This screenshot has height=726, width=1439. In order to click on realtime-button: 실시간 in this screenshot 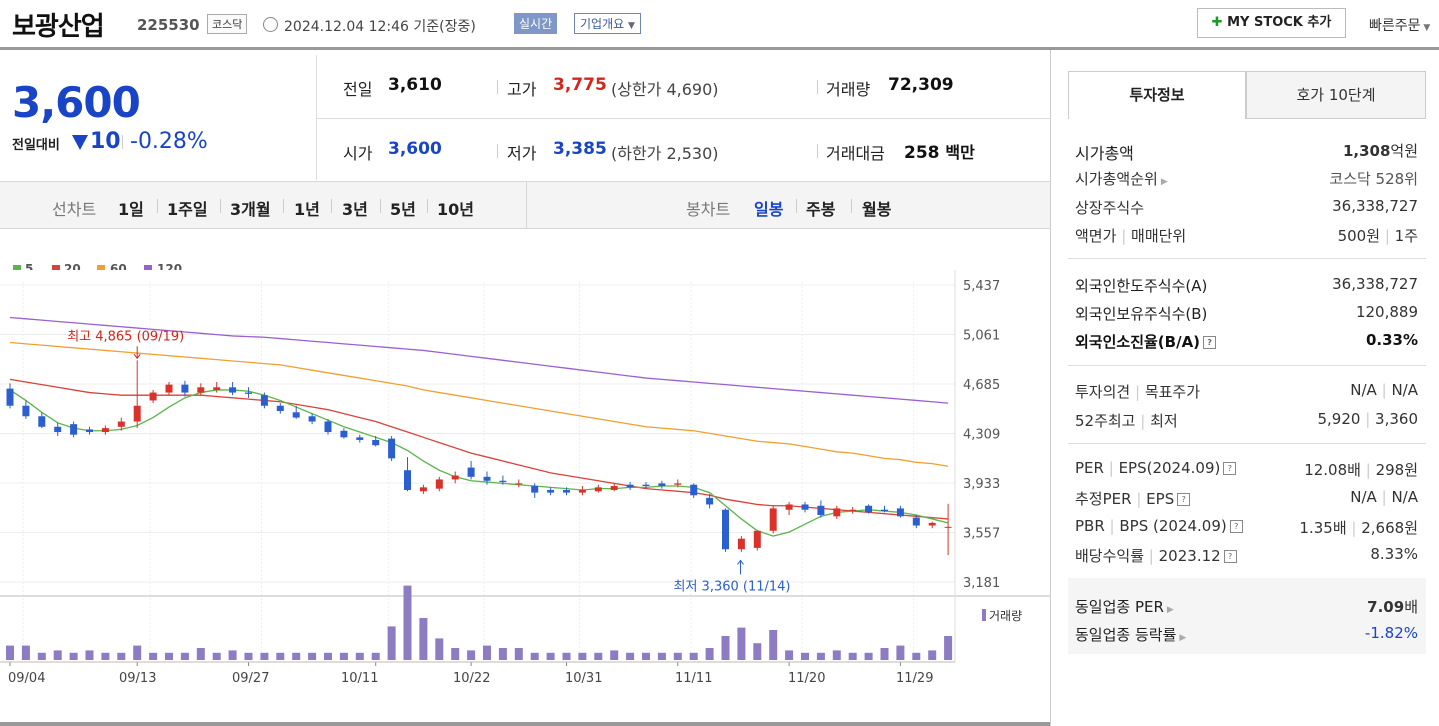, I will do `click(536, 23)`.